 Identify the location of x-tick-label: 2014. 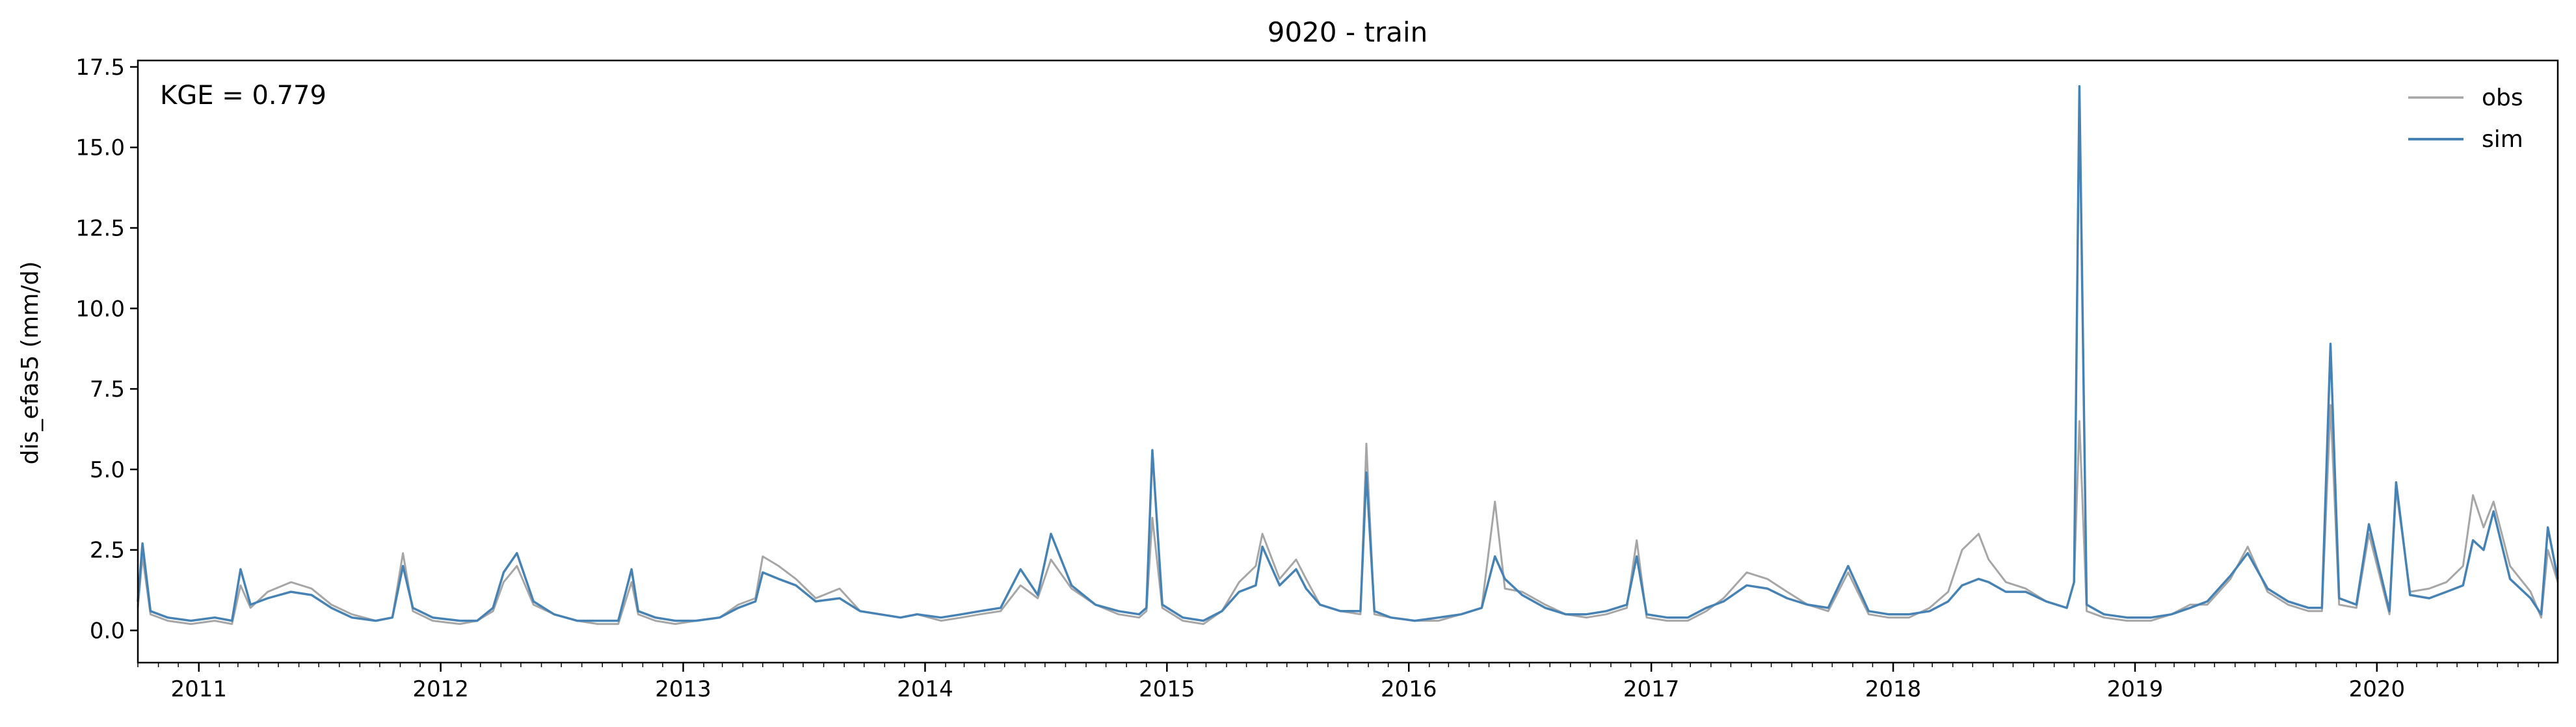
(925, 689).